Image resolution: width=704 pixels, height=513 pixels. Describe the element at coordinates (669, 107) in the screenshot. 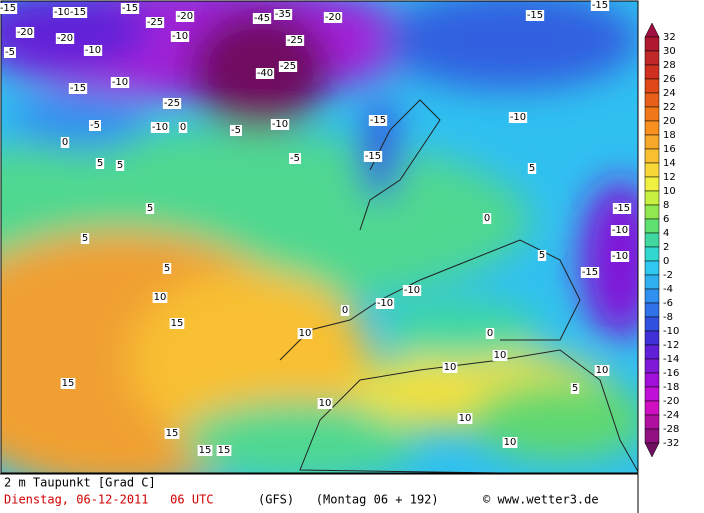

I see `legend-label: 22` at that location.